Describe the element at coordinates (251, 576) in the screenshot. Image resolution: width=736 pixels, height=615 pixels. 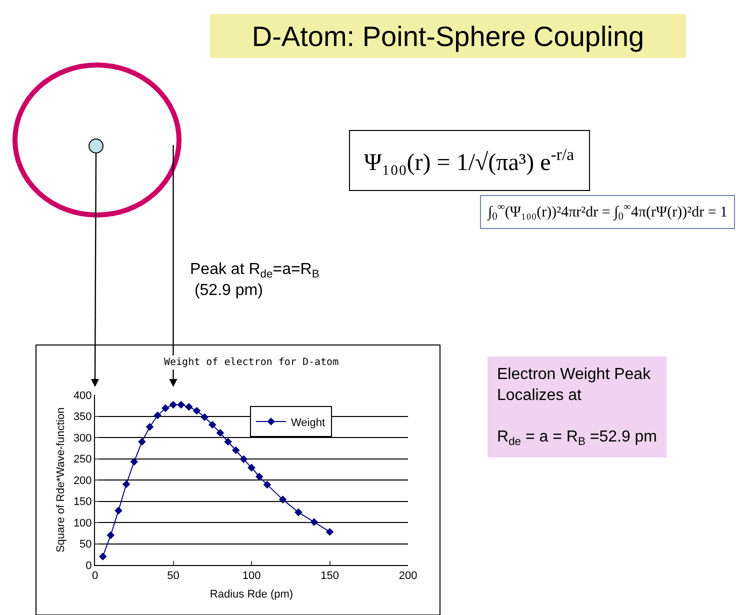
I see `x-tick-label: 100` at that location.